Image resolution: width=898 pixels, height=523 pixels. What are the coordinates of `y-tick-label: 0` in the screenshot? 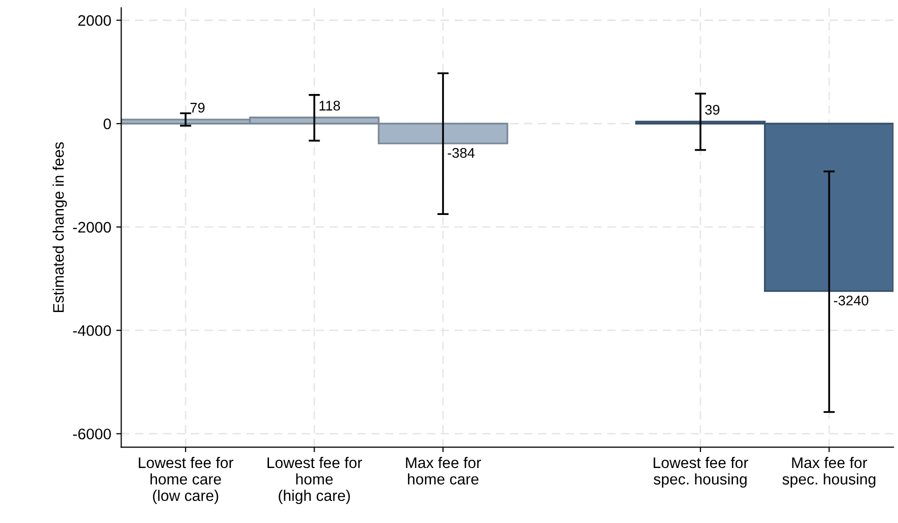 It's located at (107, 124).